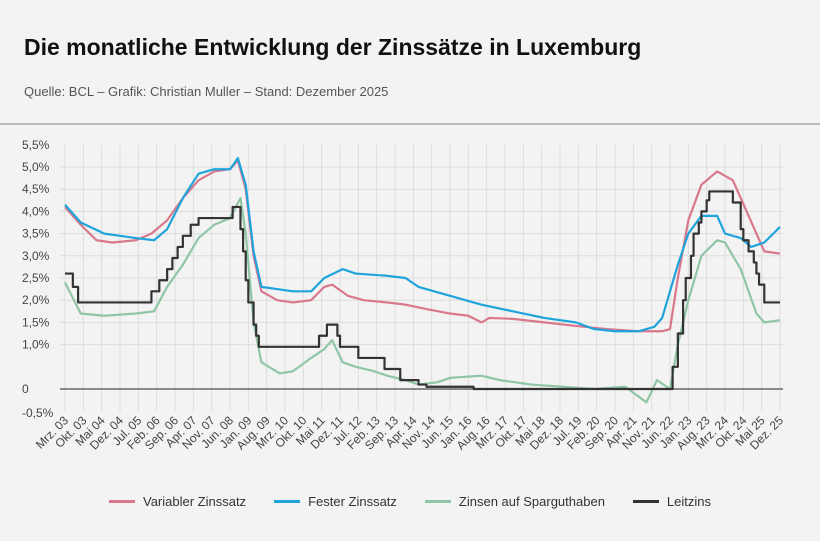  I want to click on legend-item: Variabler Zinssatz, so click(177, 501).